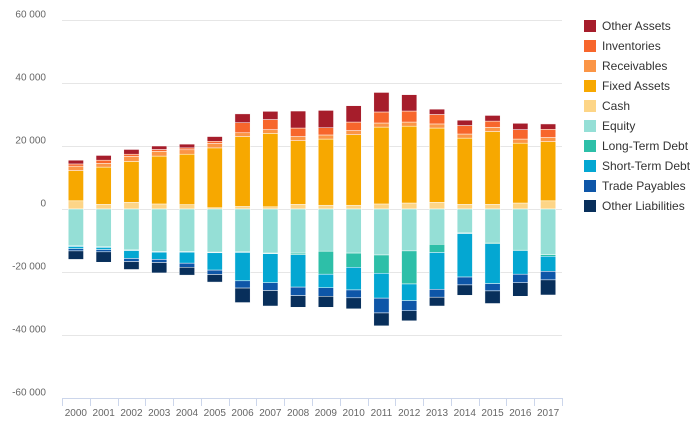 The width and height of the screenshot is (700, 433). Describe the element at coordinates (637, 126) in the screenshot. I see `legend-item: Equity` at that location.